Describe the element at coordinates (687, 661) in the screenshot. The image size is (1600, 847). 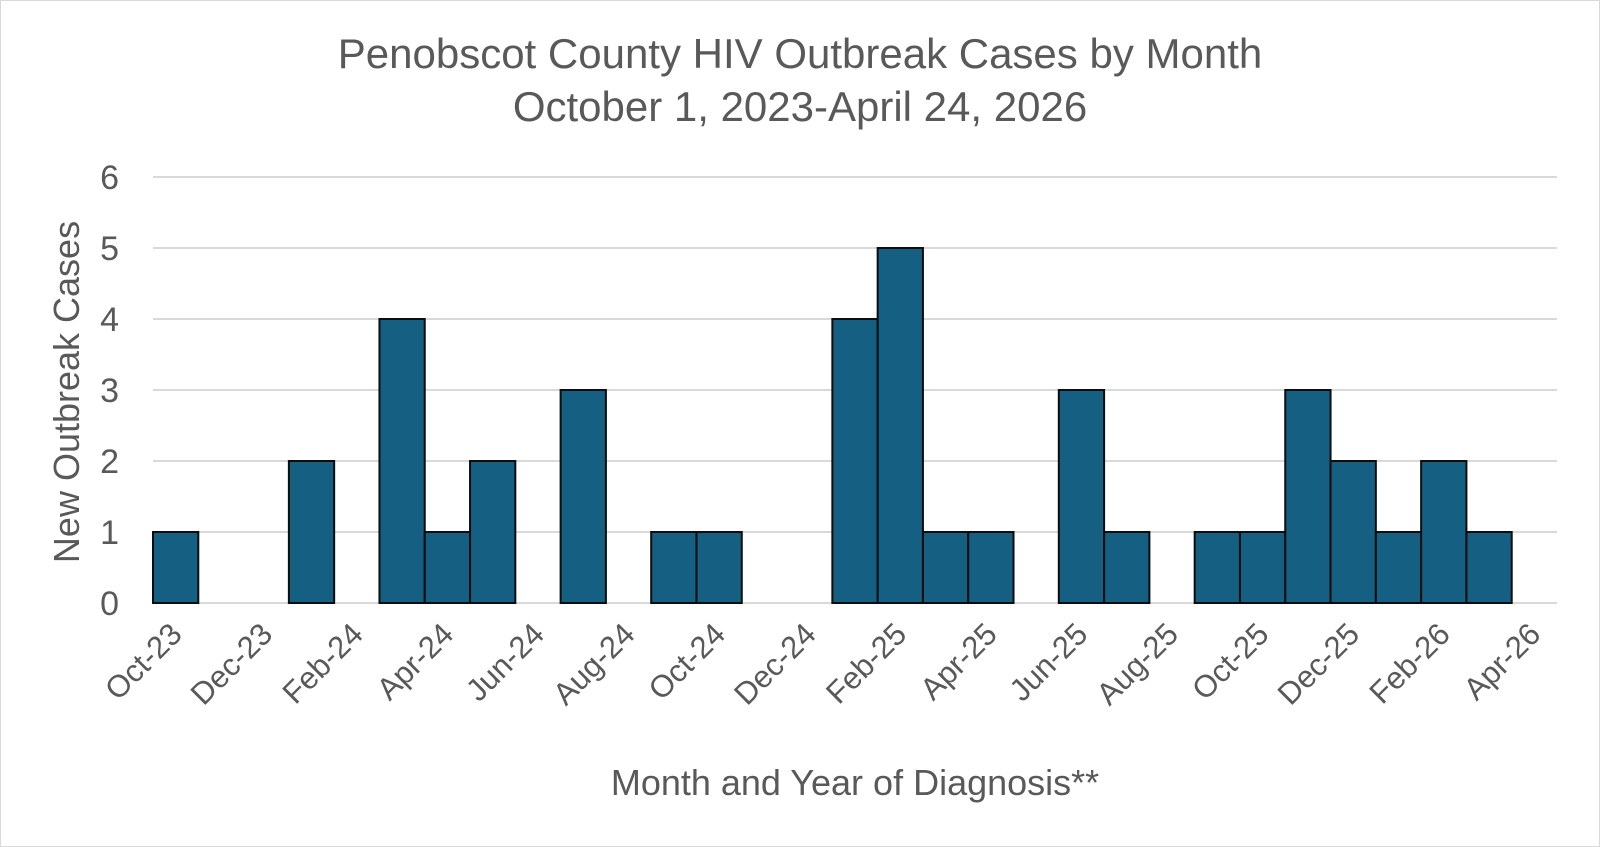
I see `x-tick-label: Oct-24` at that location.